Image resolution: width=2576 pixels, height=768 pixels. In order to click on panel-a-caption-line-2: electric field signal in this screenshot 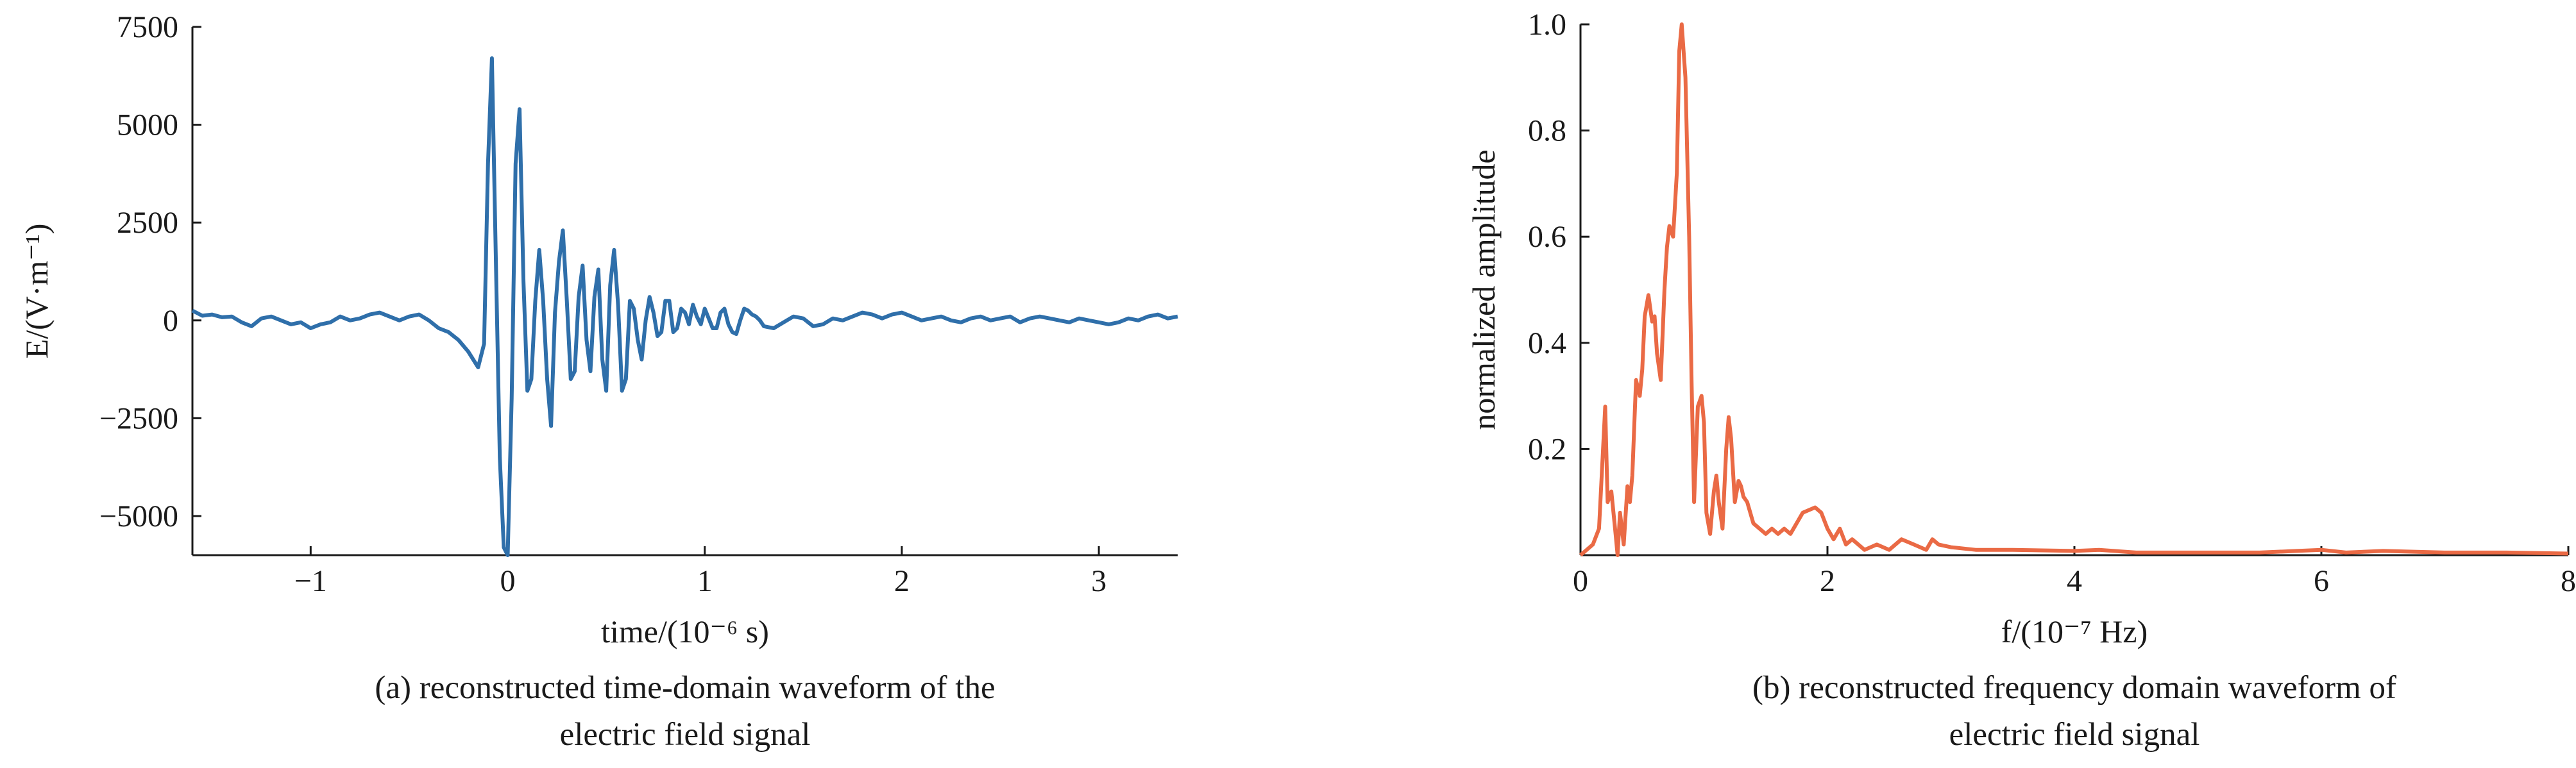, I will do `click(685, 735)`.